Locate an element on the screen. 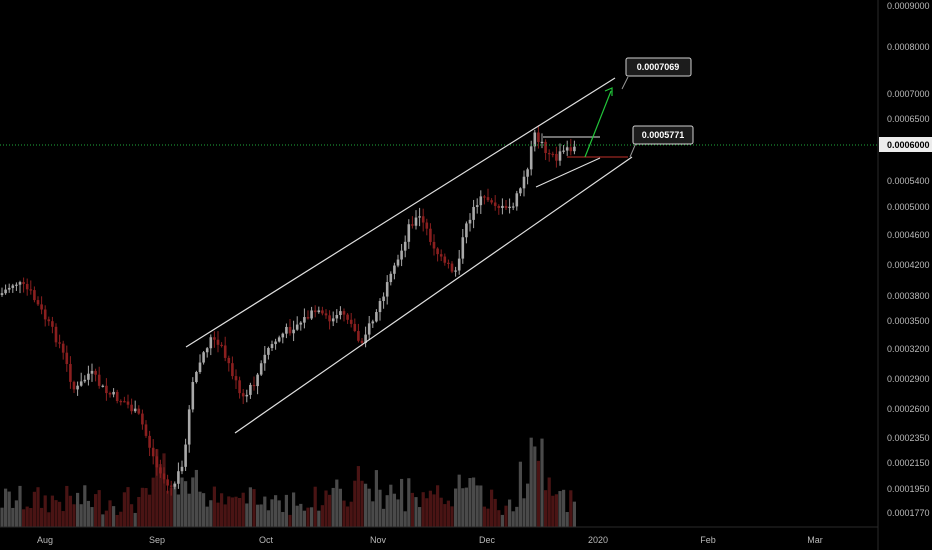 This screenshot has height=550, width=932. y-tick-label: 0.0009000 is located at coordinates (908, 6).